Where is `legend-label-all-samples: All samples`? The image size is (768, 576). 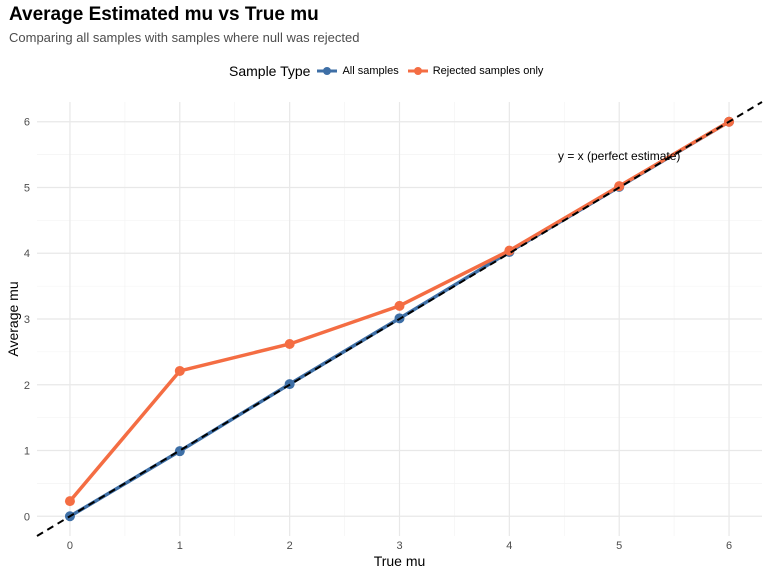 legend-label-all-samples: All samples is located at coordinates (370, 71).